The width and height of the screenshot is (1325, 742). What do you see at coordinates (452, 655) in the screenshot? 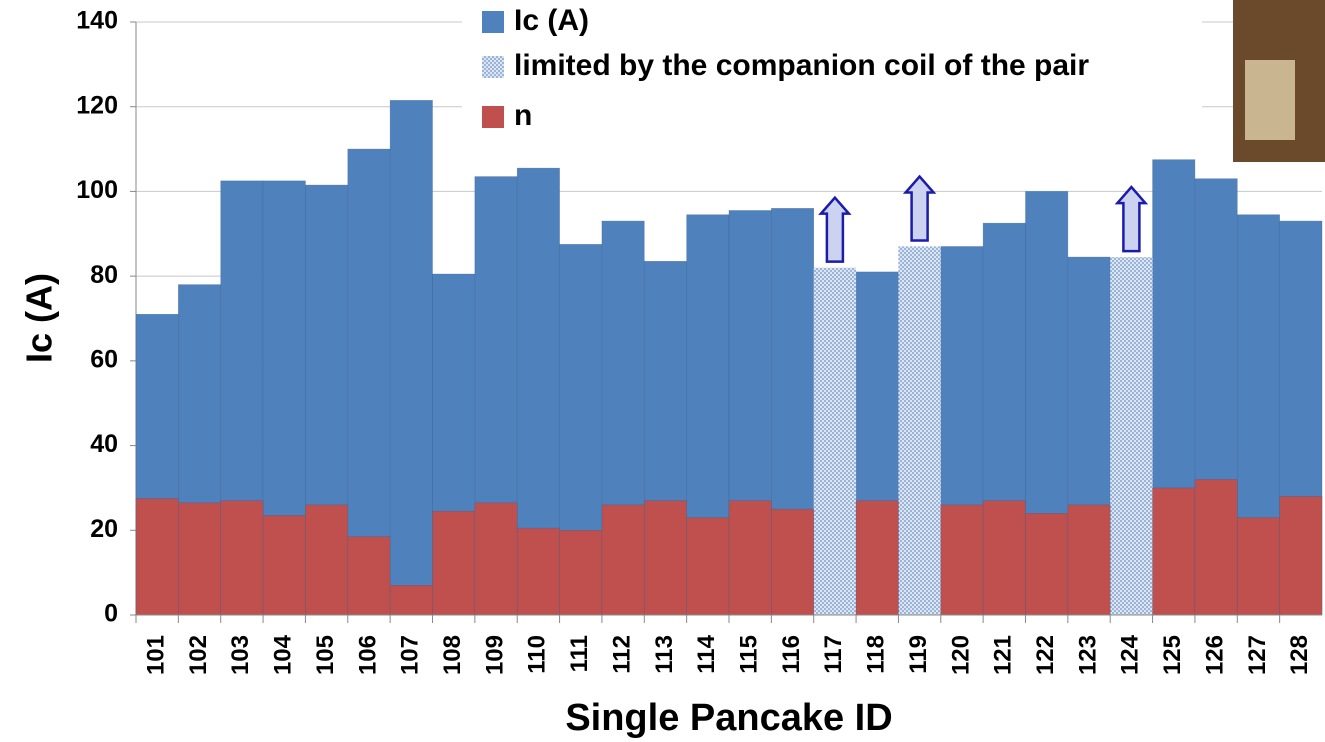
I see `x-tick-label: 108` at bounding box center [452, 655].